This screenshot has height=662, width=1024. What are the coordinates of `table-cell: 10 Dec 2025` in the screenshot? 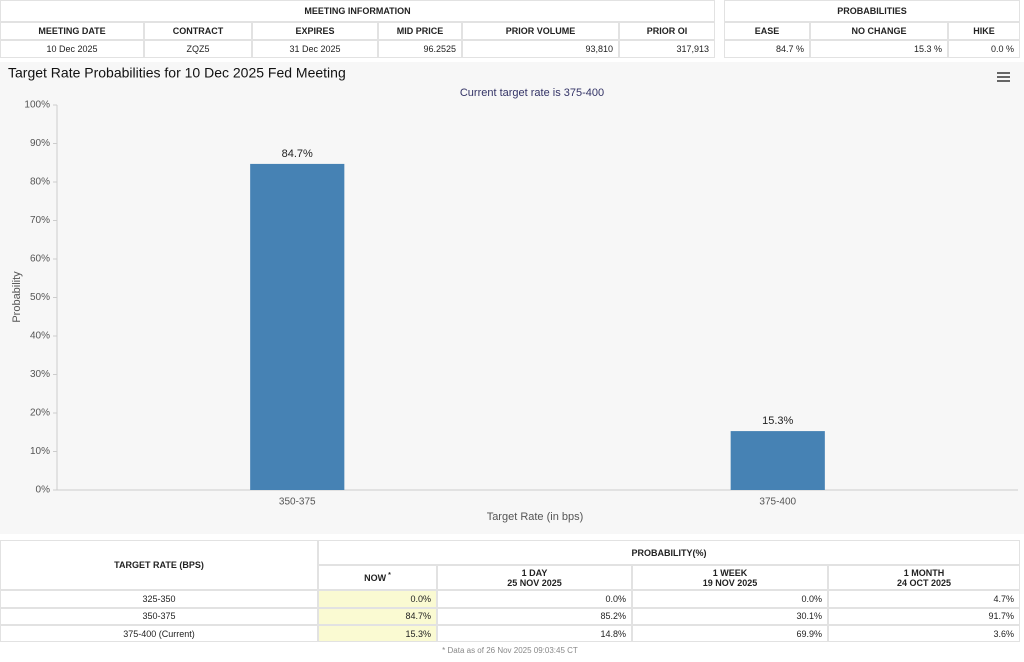 It's located at (72, 49).